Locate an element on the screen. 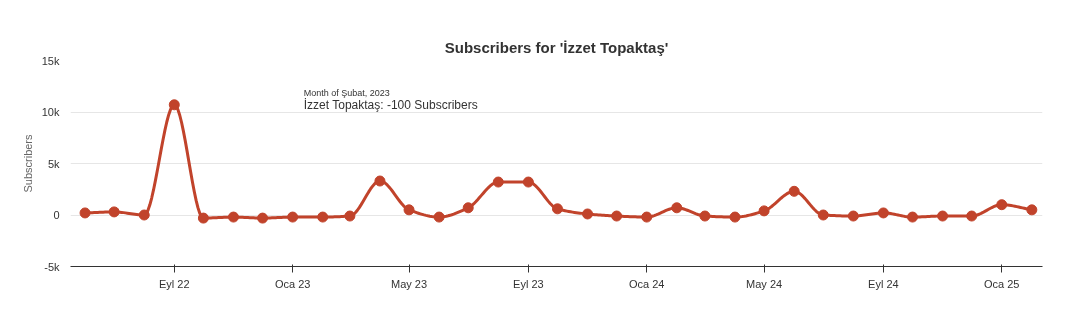 This screenshot has height=326, width=1080. y-tick-label: 15k is located at coordinates (50, 60).